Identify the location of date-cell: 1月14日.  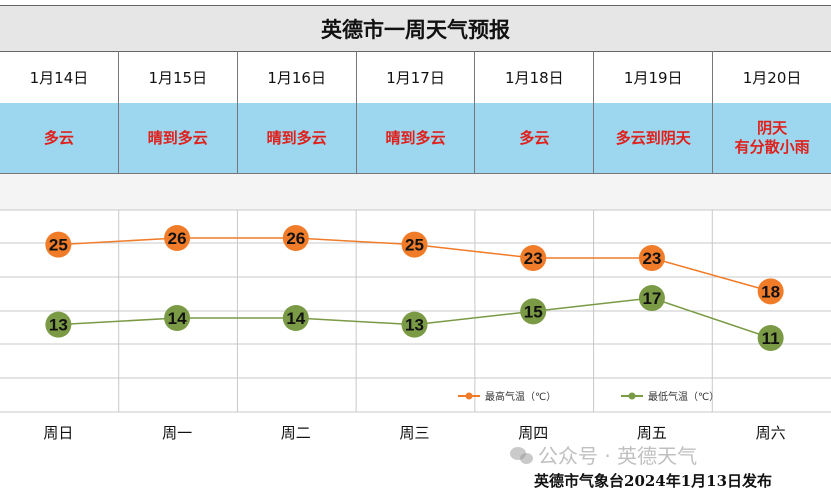
(59, 77).